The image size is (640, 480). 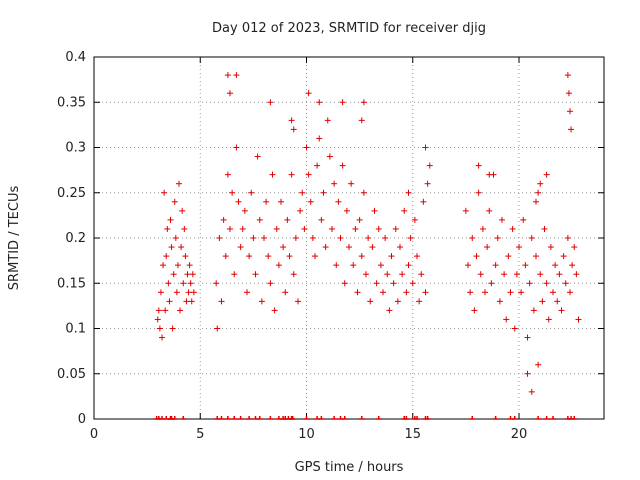 I want to click on x-axis-label: GPS time / hours, so click(x=349, y=467).